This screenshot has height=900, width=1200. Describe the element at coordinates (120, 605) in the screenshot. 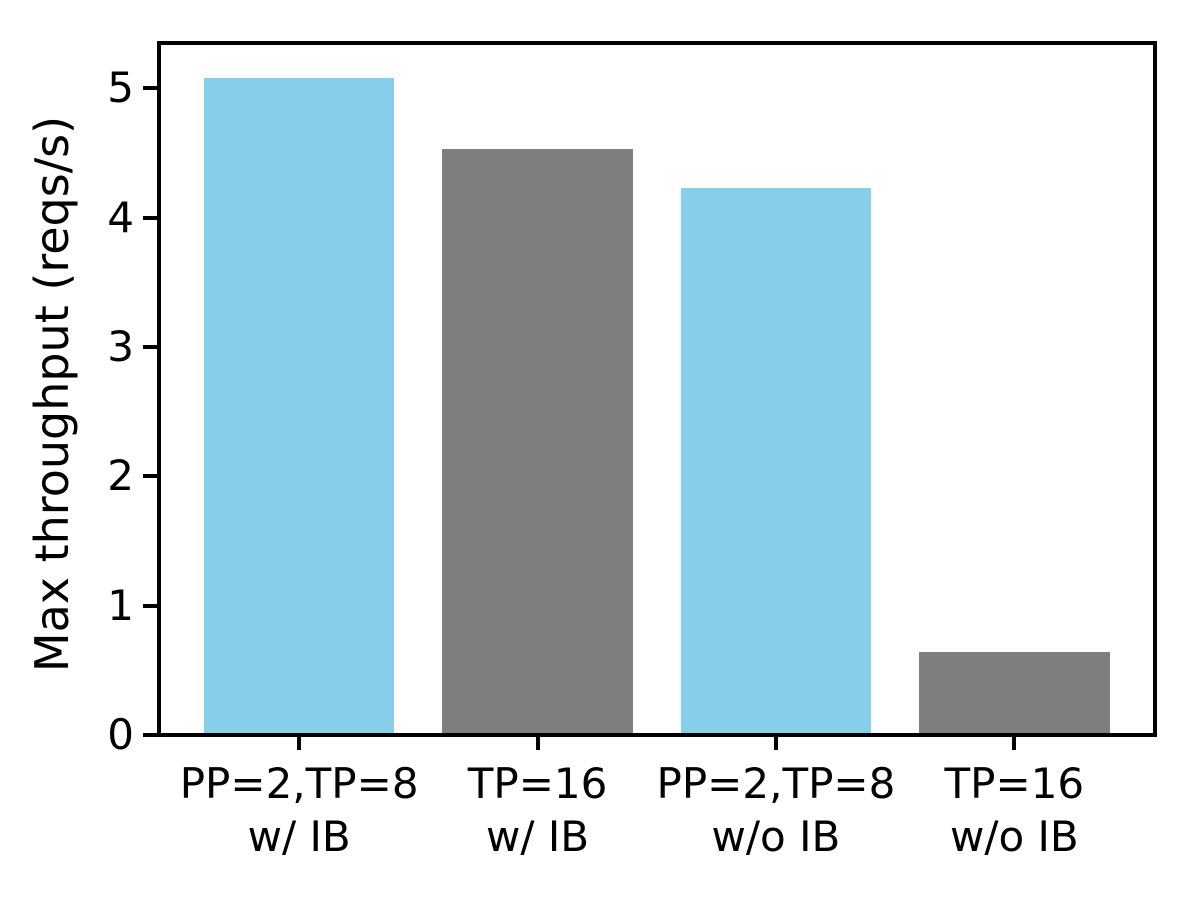

I see `y-tick-label: 1` at that location.